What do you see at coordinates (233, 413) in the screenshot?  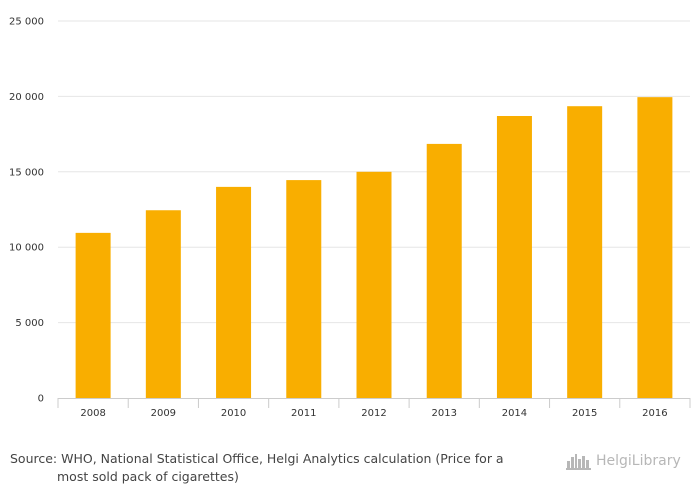 I see `x-tick-label: 2010` at bounding box center [233, 413].